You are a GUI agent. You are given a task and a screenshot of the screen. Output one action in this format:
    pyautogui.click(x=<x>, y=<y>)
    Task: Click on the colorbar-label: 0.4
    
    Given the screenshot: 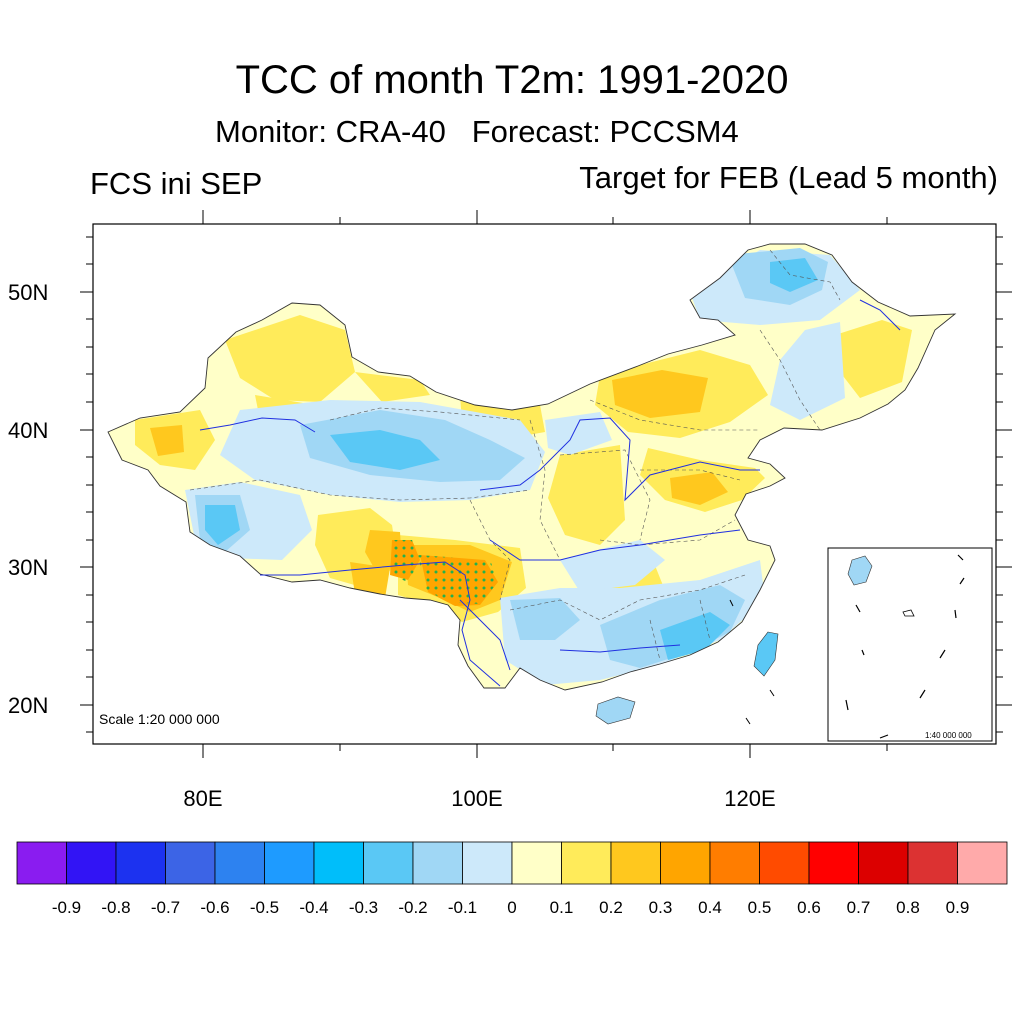 What is the action you would take?
    pyautogui.click(x=710, y=907)
    